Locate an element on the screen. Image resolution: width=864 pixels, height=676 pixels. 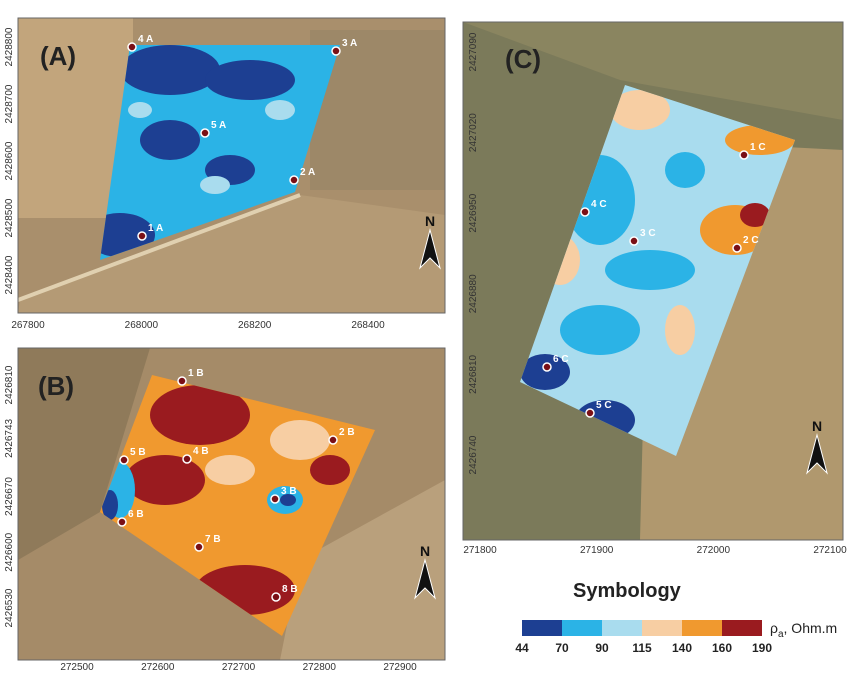
point-label: 2 B is located at coordinates (347, 432).